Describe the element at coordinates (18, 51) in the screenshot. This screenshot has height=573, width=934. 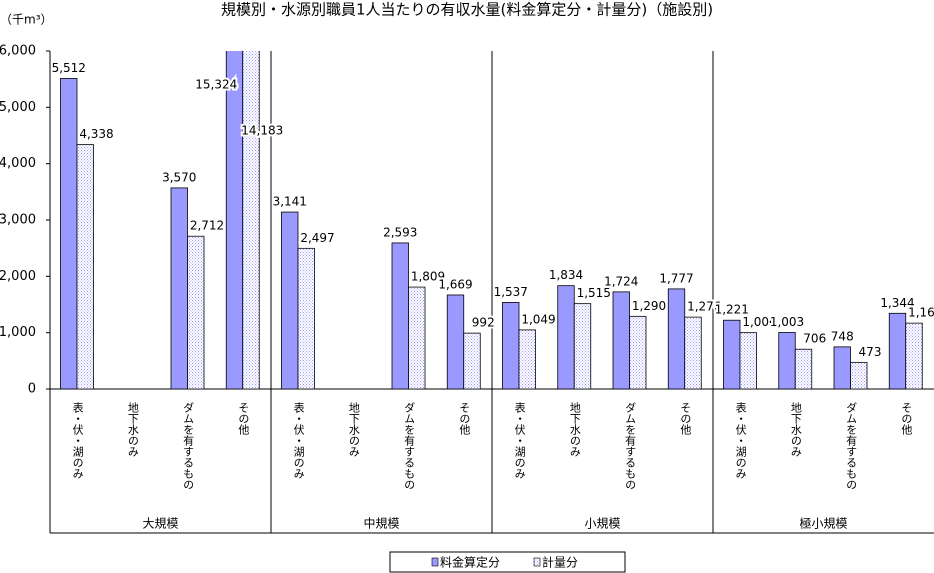
I see `y-tick-label: 6,000` at that location.